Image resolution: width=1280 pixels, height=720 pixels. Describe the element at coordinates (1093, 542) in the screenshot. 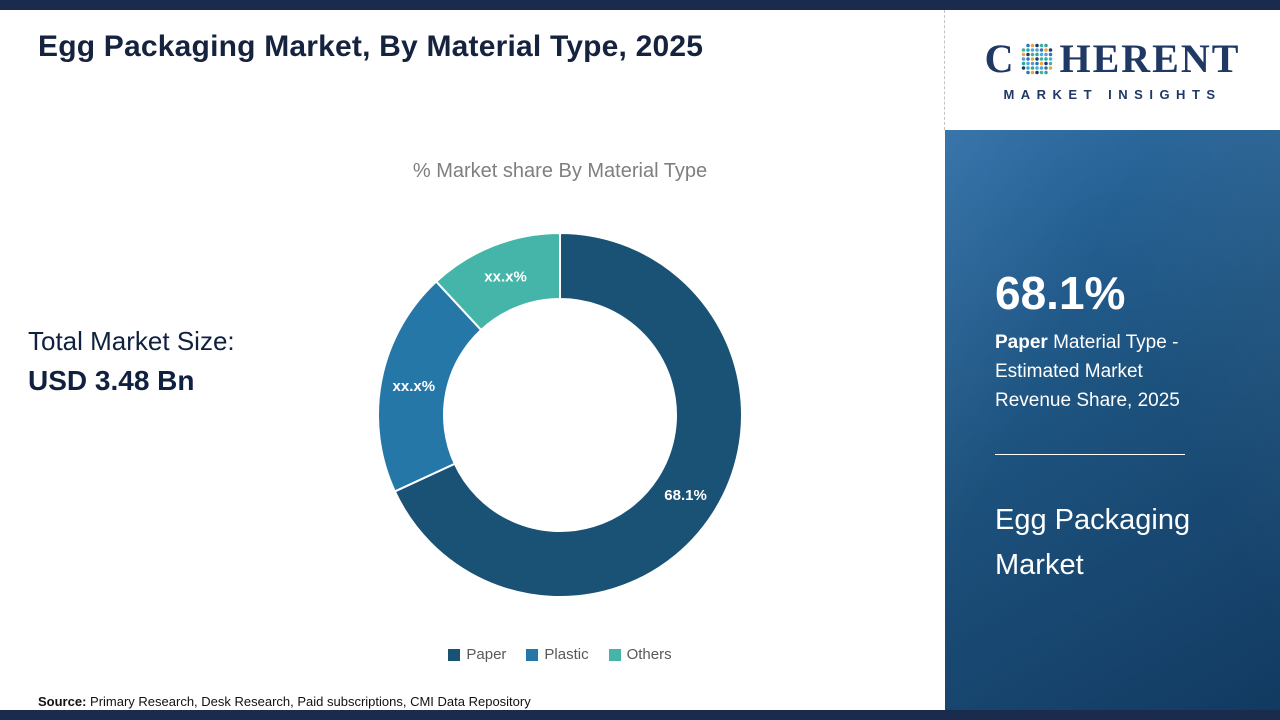

I see `sidebar-market-name: Egg Packaging Market` at that location.